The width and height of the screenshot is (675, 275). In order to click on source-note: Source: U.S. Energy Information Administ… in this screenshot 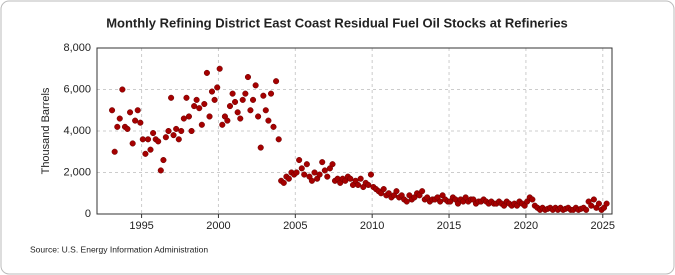, I will do `click(119, 249)`.